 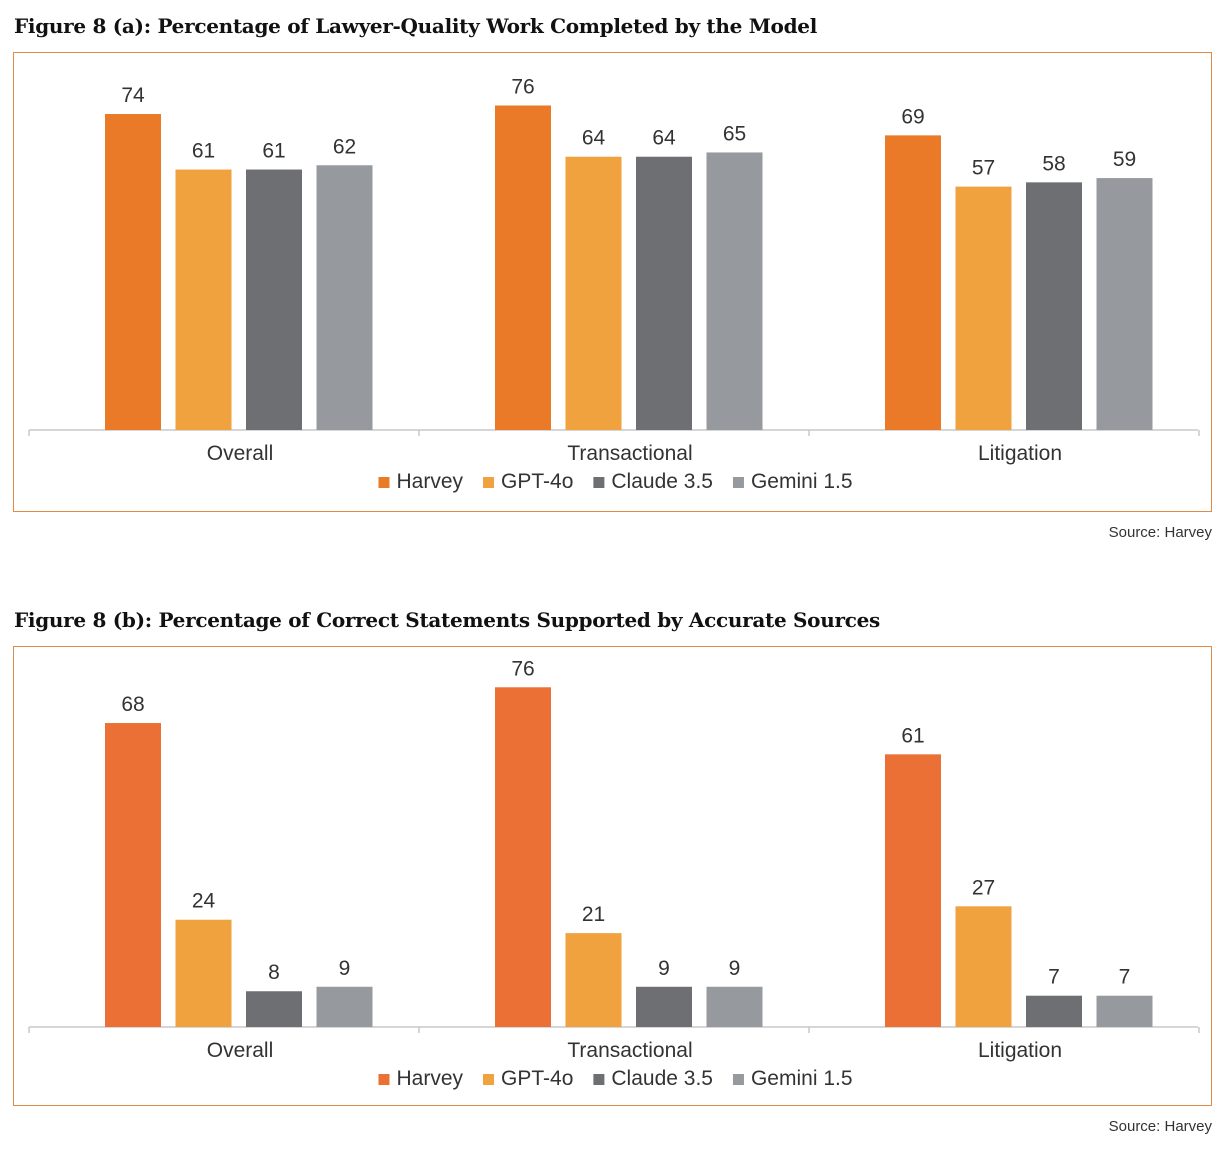 What do you see at coordinates (345, 968) in the screenshot?
I see `data-label-gemini-1-5-overall: 9` at bounding box center [345, 968].